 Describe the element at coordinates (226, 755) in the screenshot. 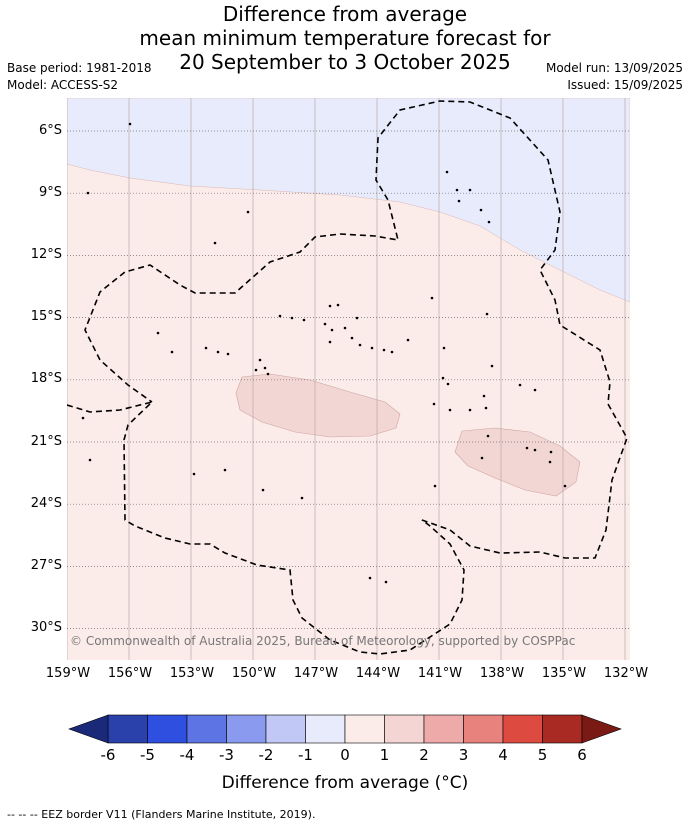

I see `colorbar-tick: -3` at that location.